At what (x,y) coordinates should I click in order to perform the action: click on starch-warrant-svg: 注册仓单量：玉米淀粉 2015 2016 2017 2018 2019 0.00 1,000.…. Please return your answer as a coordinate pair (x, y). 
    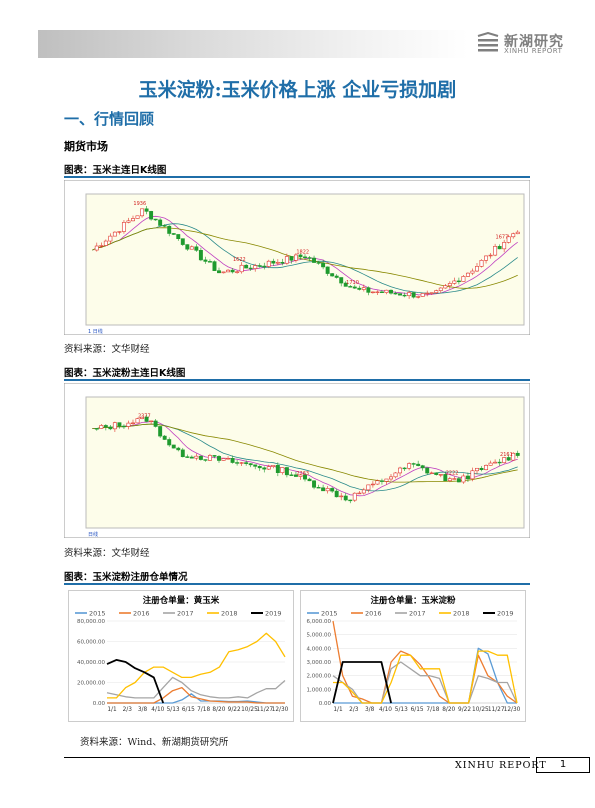
    Looking at the image, I should click on (414, 654).